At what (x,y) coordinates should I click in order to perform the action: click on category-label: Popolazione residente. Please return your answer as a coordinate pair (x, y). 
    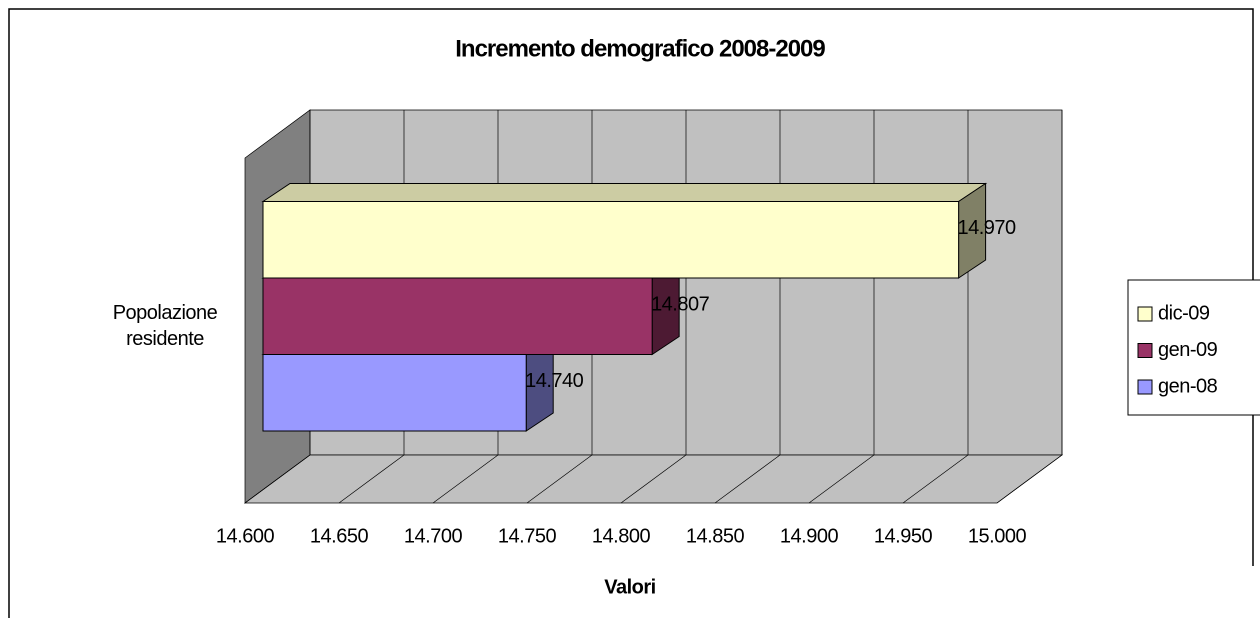
    Looking at the image, I should click on (165, 326).